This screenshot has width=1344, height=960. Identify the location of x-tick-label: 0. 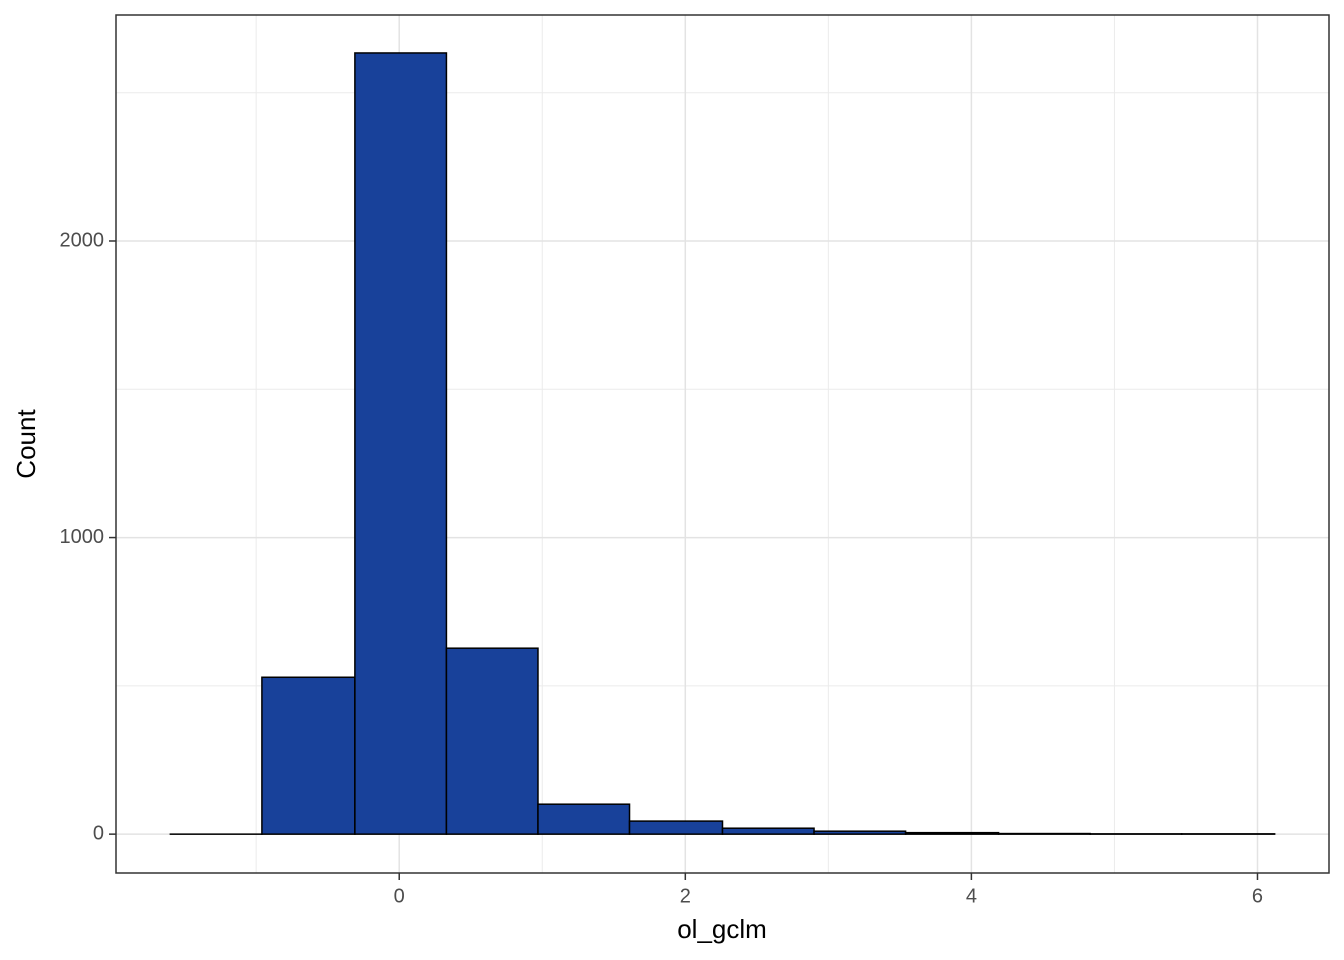
(399, 896).